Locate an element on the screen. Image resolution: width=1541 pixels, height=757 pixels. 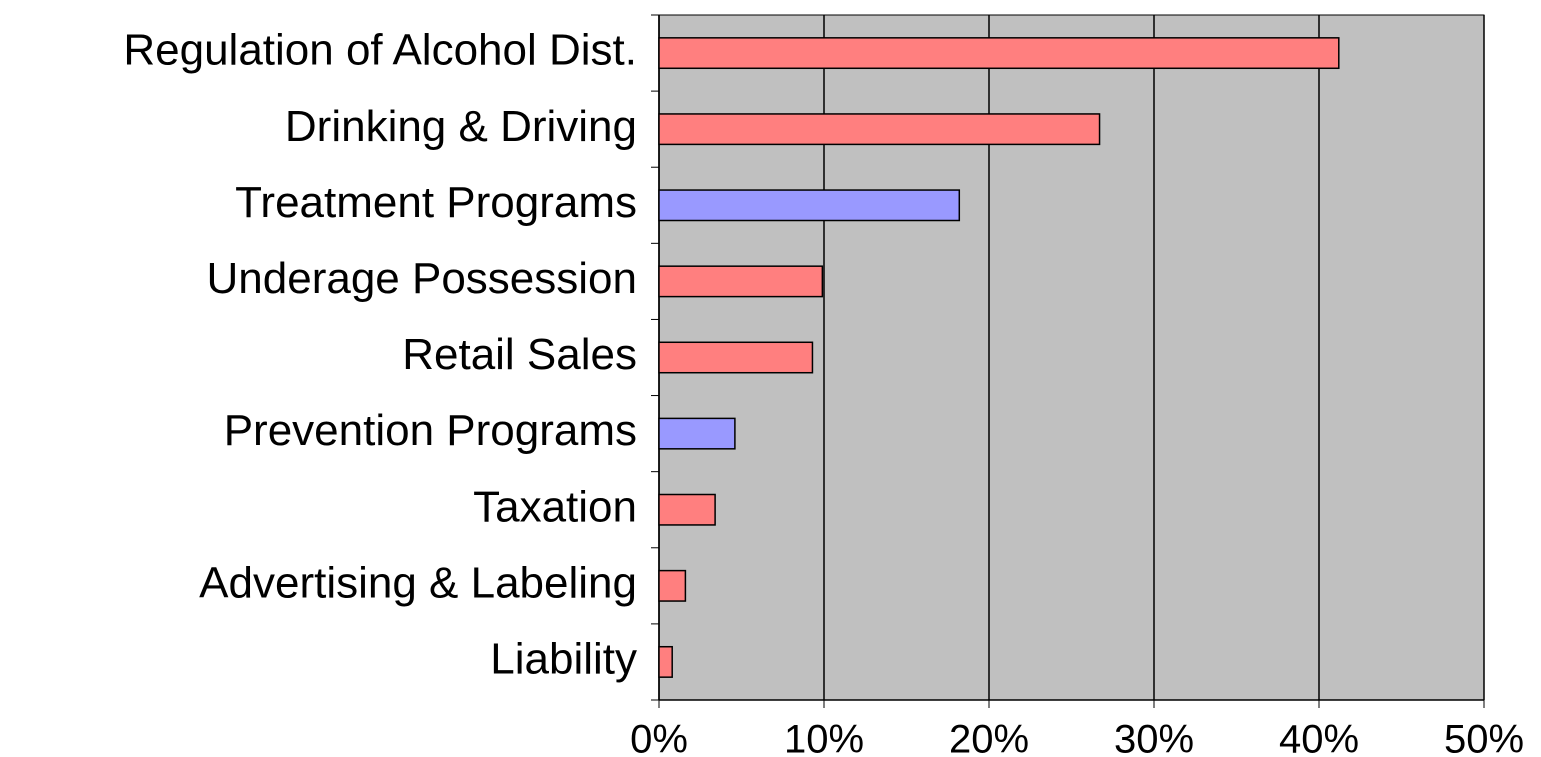
y-tick-label: Treatment Programs is located at coordinates (436, 202).